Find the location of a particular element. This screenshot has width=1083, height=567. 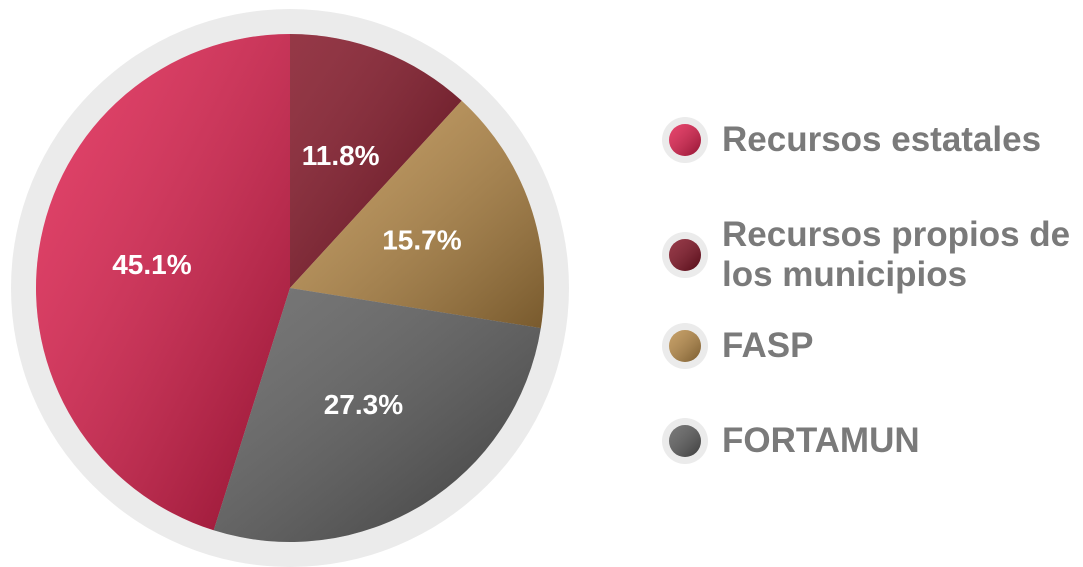

slice-label: 27.3% is located at coordinates (363, 404).